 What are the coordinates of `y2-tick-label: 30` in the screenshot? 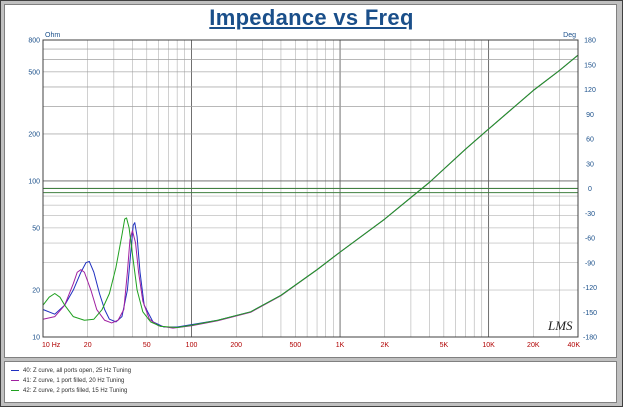 It's located at (590, 164).